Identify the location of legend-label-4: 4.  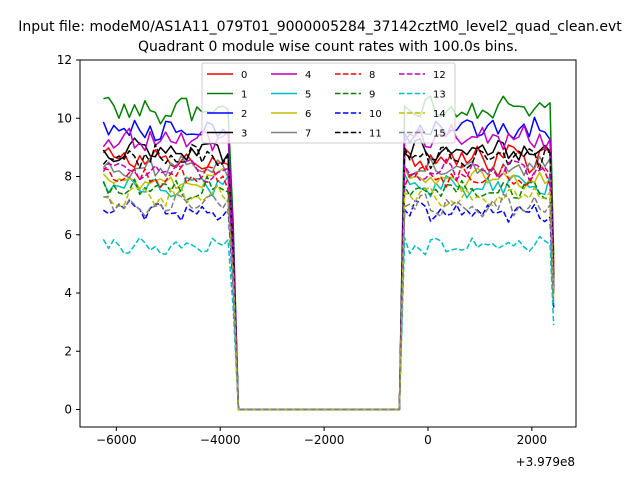
(308, 75).